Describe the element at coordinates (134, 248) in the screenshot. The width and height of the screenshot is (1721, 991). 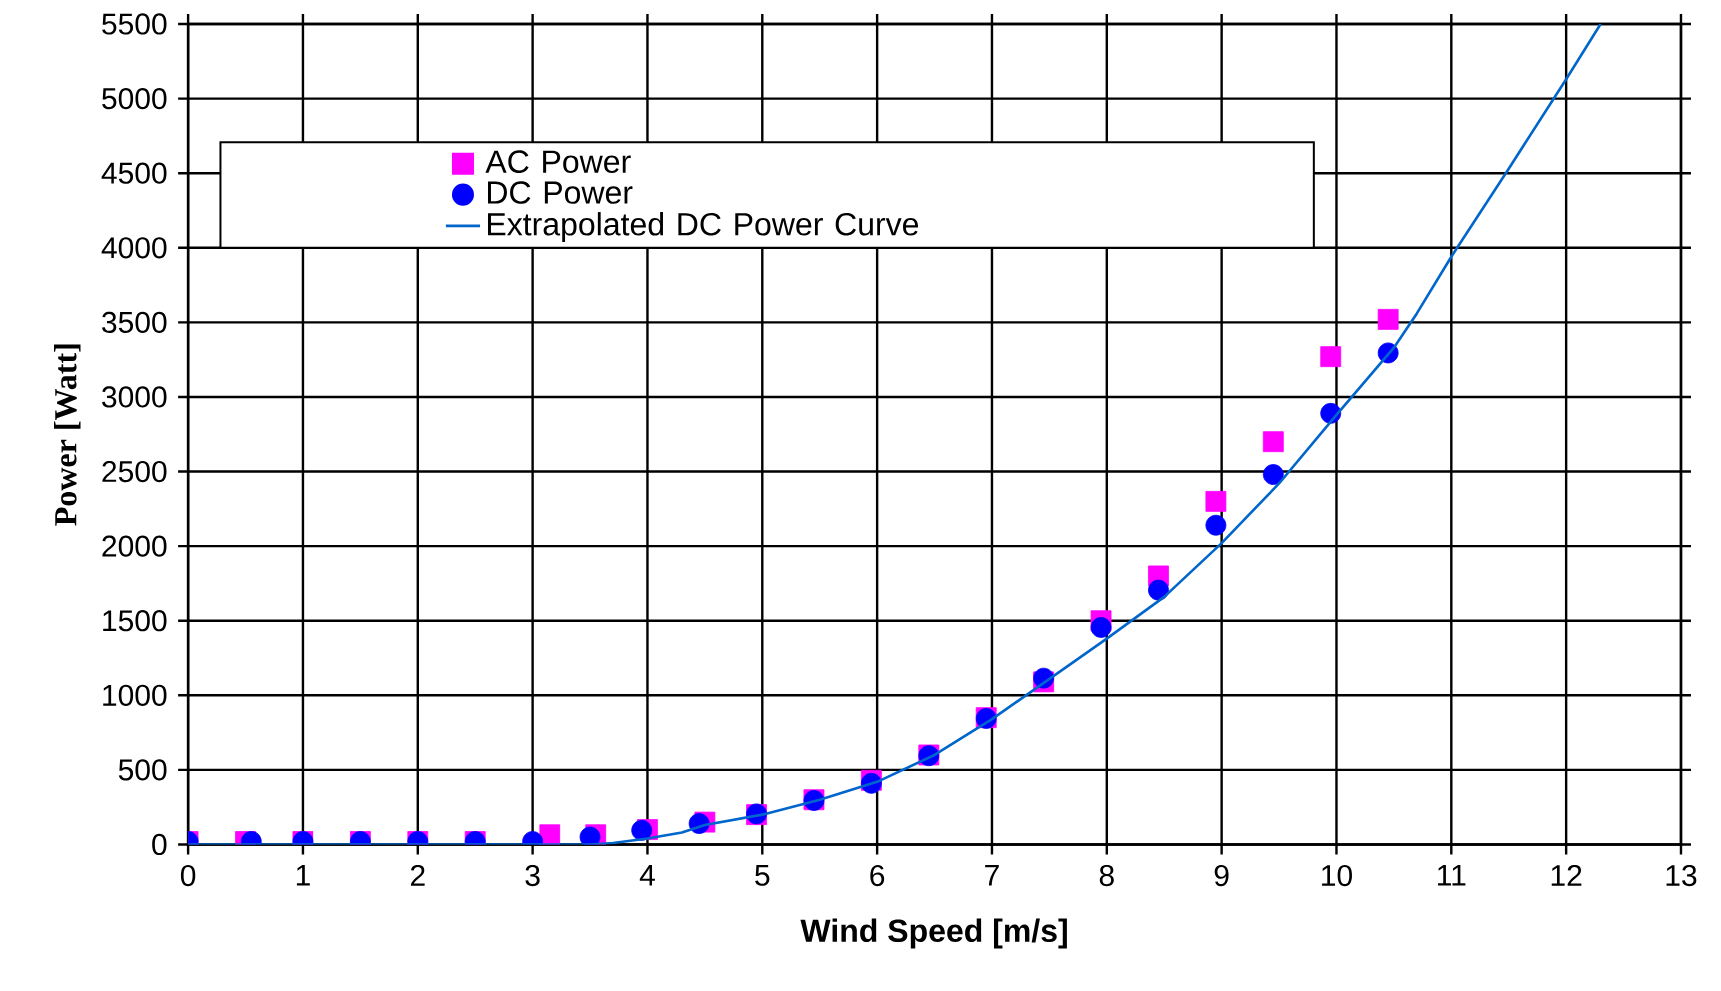
I see `y-tick-label: 4000` at that location.